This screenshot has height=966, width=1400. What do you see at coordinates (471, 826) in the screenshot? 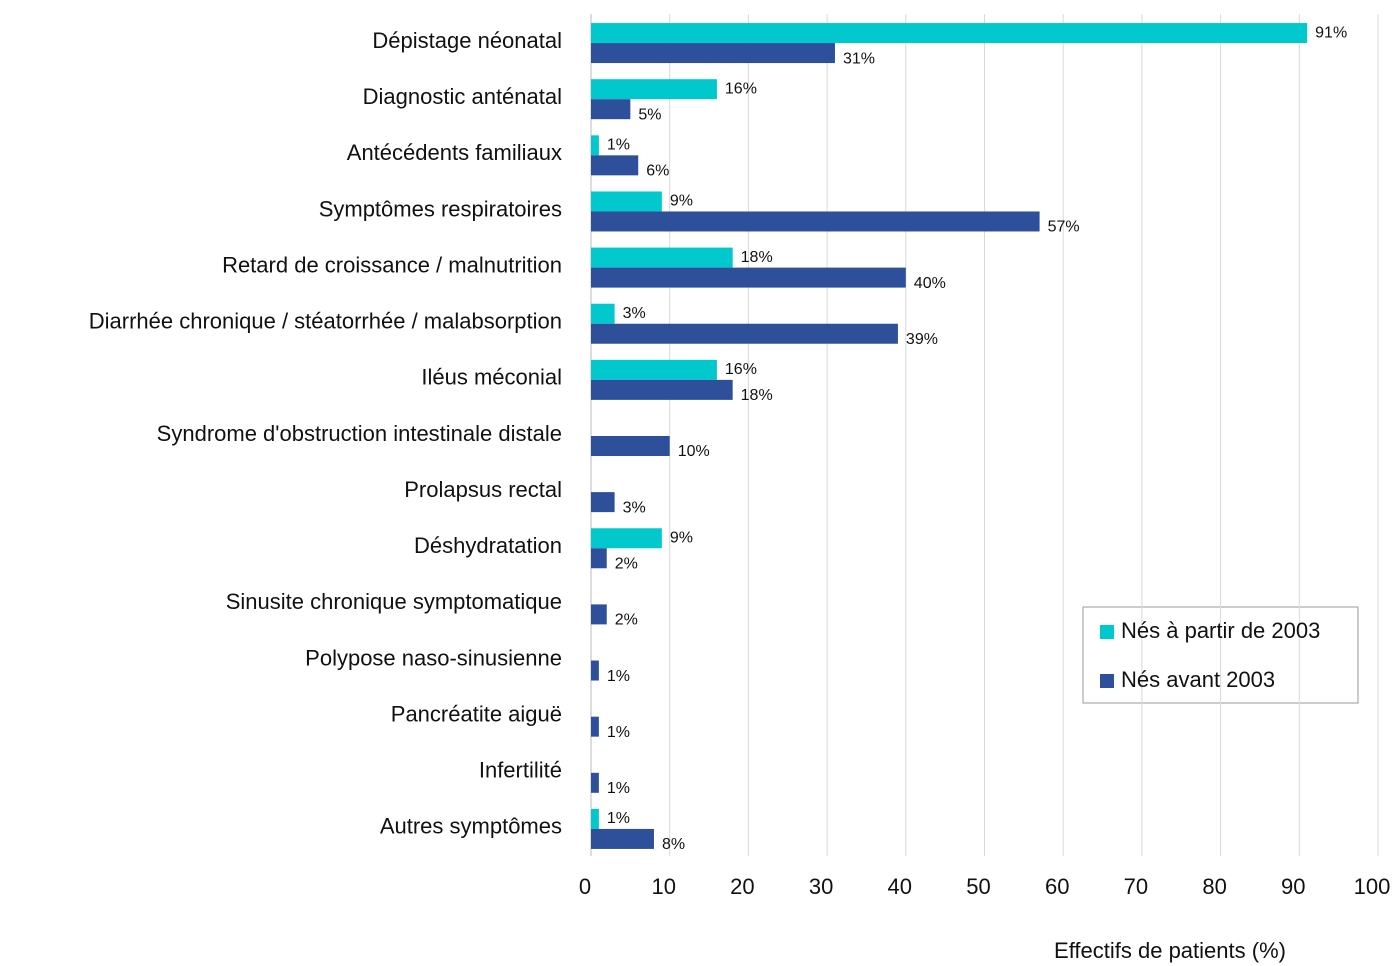
I see `category-label: Autres symptômes` at bounding box center [471, 826].